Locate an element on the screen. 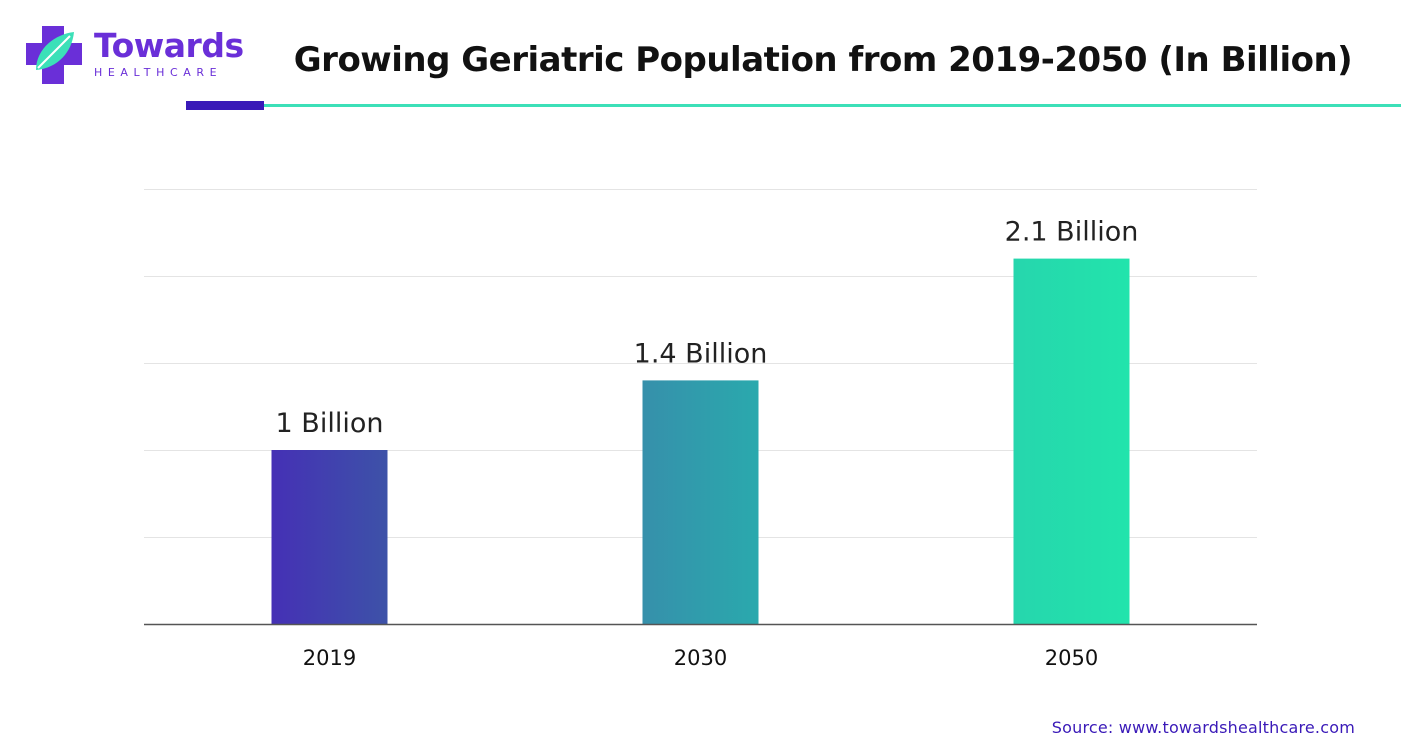  brand-logo: Towards HEALTHCARE is located at coordinates (133, 56).